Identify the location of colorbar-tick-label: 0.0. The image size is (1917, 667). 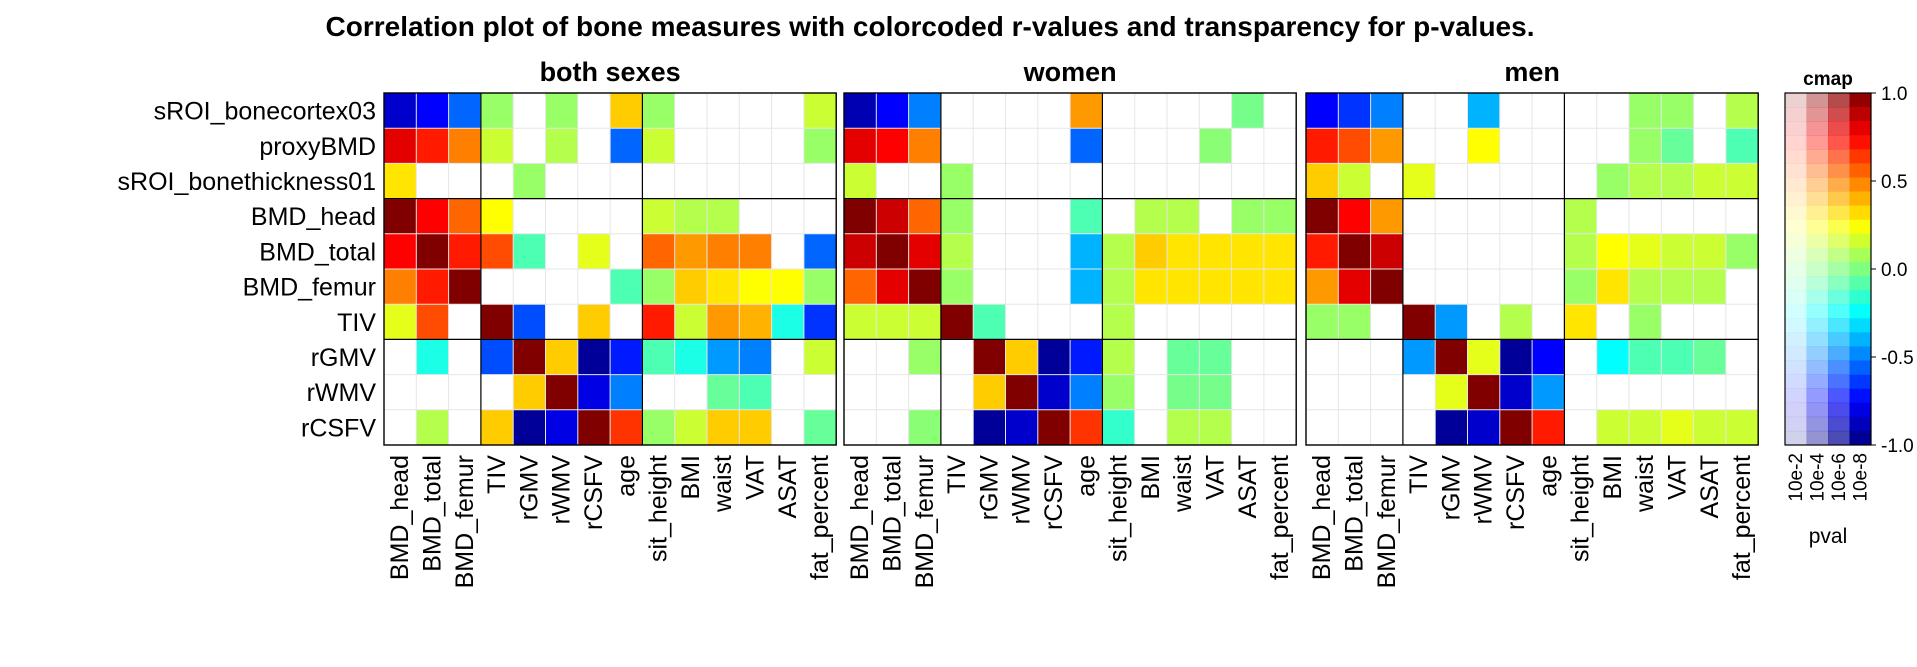
(1894, 270).